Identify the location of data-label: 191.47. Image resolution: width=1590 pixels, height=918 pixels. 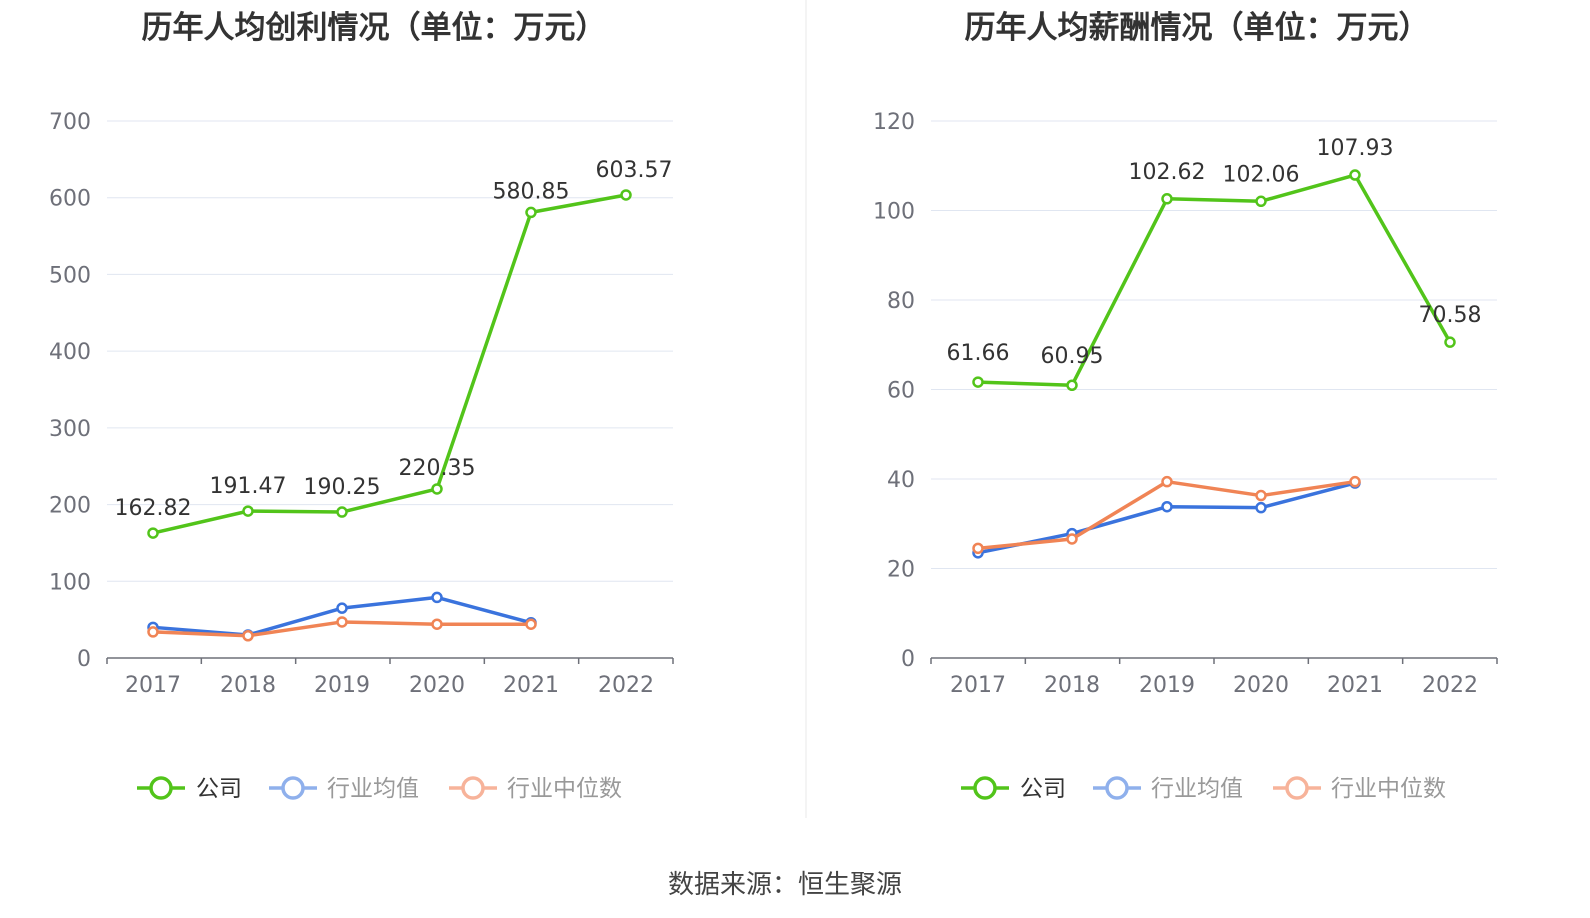
(248, 486).